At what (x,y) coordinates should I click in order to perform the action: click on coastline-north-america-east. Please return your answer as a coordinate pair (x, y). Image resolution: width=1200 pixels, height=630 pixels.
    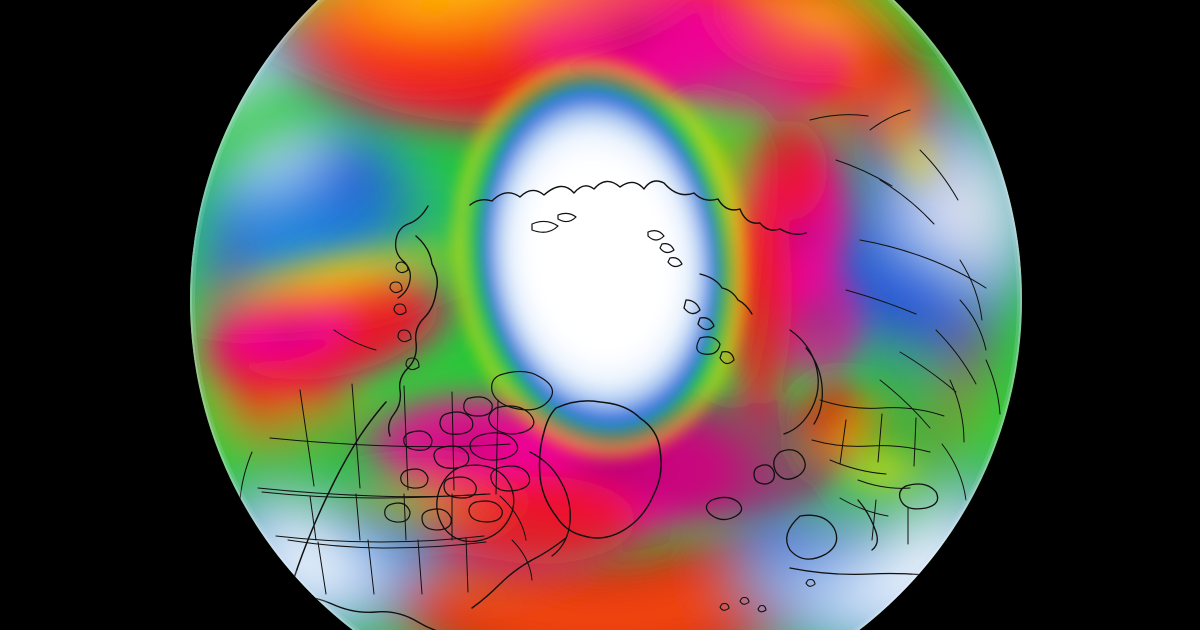
    Looking at the image, I should click on (519, 573).